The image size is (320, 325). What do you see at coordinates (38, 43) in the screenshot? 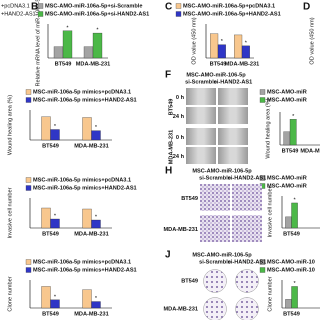
I see `y-axis-label: Relative mRNA level of miR-106a-5p` at bounding box center [38, 43].